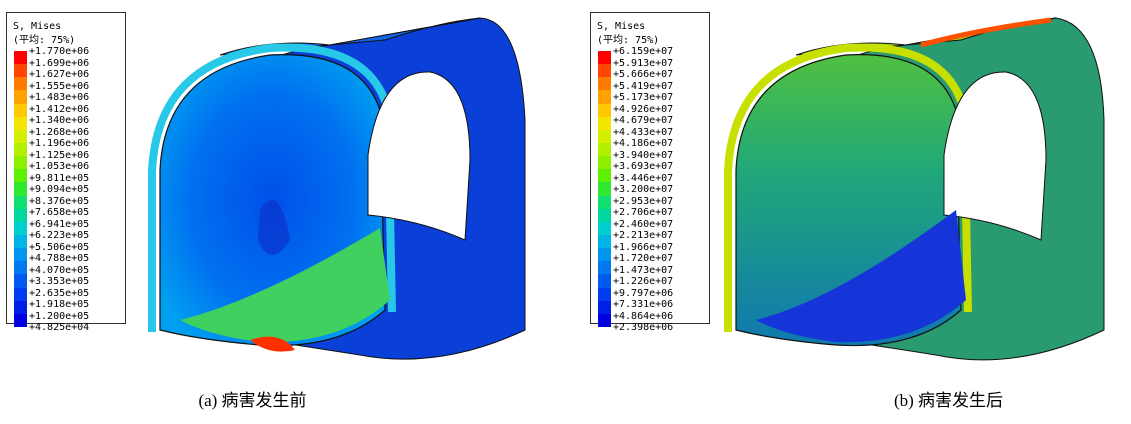 The height and width of the screenshot is (424, 1131). What do you see at coordinates (643, 258) in the screenshot?
I see `legend-tick-label: +1.720e+07` at bounding box center [643, 258].